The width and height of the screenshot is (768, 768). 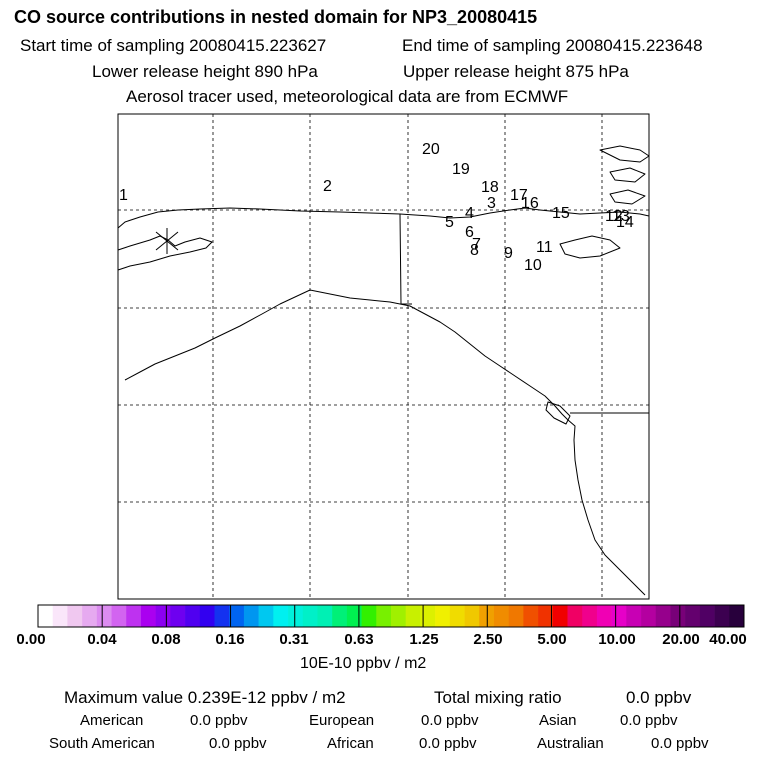 I want to click on point-label-13: 13, so click(x=621, y=216).